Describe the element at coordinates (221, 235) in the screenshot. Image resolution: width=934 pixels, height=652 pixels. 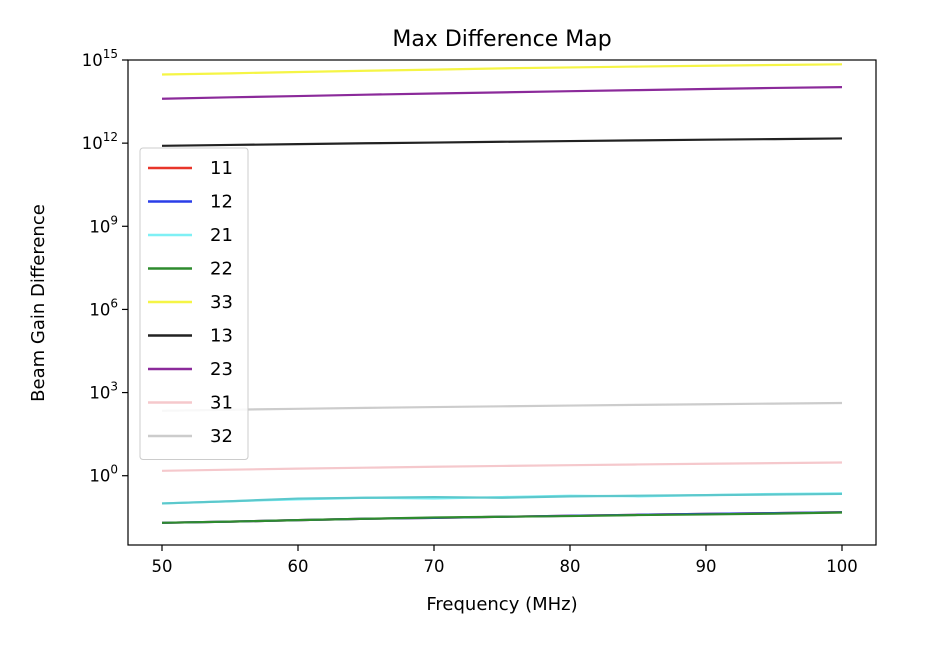
I see `legend-label-21: 21` at that location.